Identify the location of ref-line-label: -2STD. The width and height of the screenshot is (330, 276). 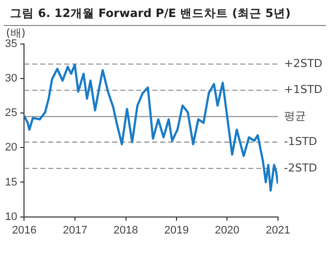
(301, 167).